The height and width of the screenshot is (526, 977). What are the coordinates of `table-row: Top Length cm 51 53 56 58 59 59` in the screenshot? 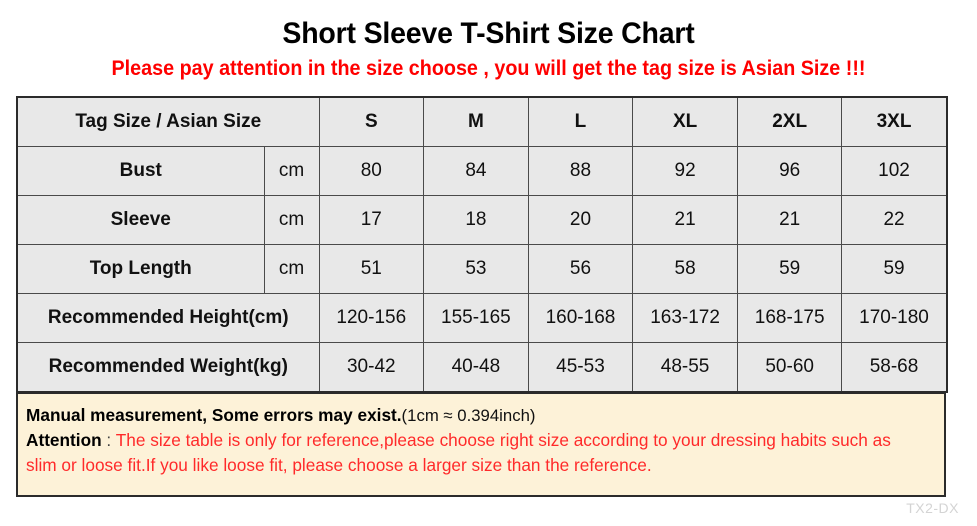 It's located at (482, 269).